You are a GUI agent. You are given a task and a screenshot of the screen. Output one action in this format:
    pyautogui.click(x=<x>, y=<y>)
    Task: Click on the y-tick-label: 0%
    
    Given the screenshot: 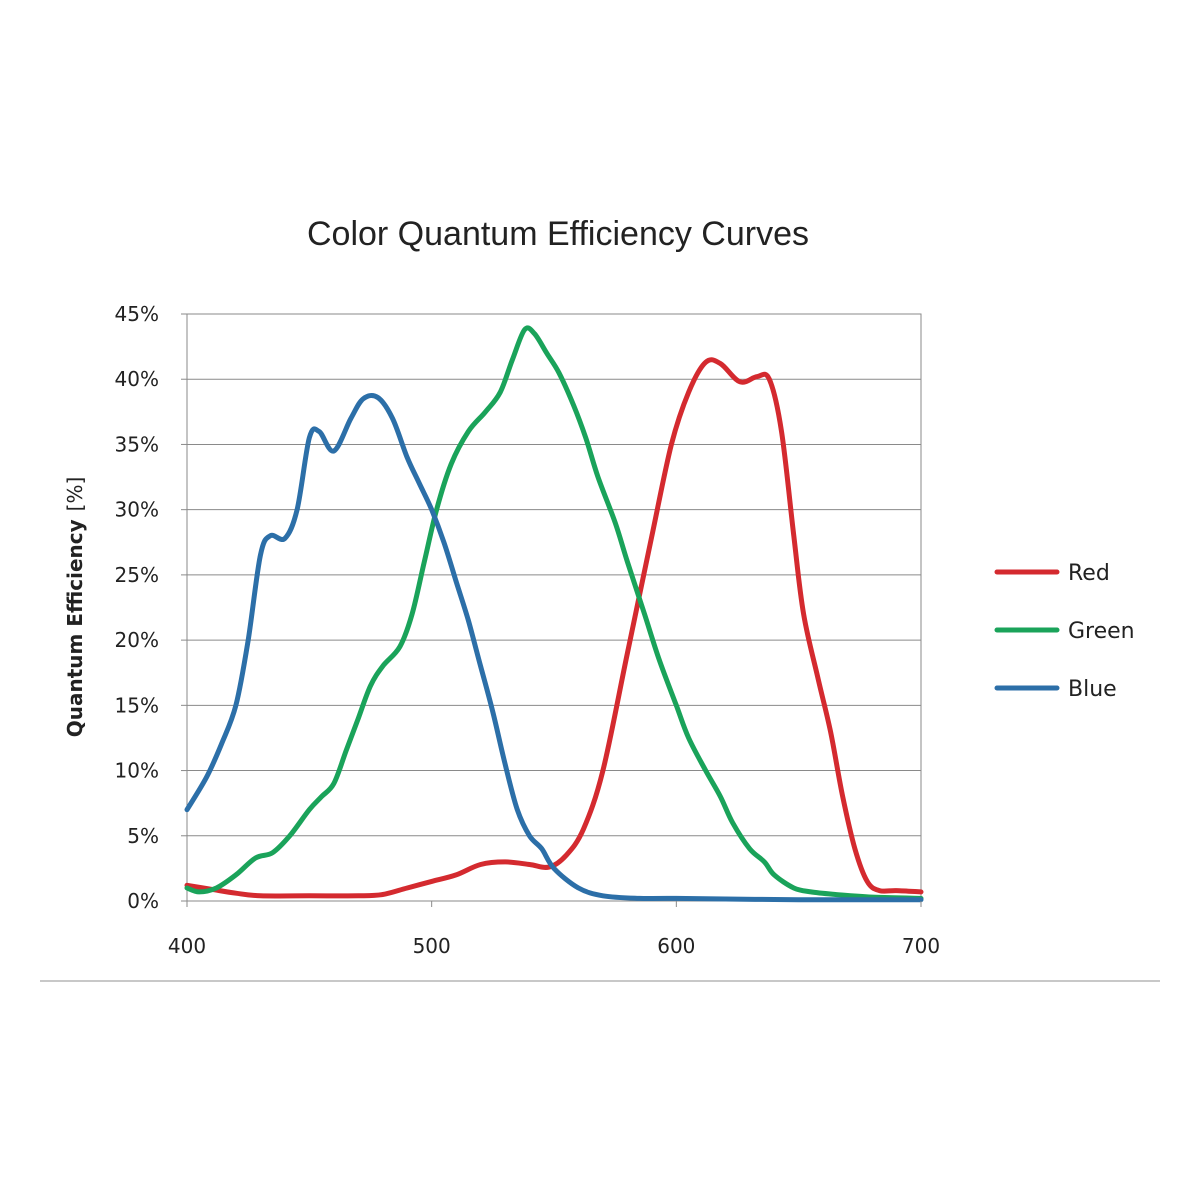 What is the action you would take?
    pyautogui.click(x=143, y=901)
    